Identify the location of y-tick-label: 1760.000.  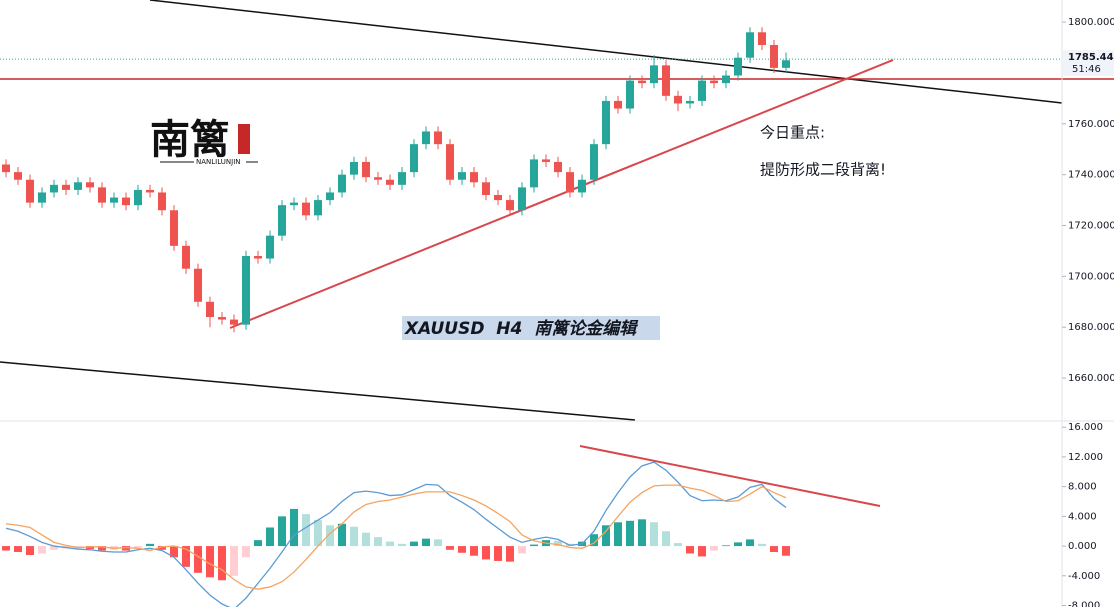
(1091, 124).